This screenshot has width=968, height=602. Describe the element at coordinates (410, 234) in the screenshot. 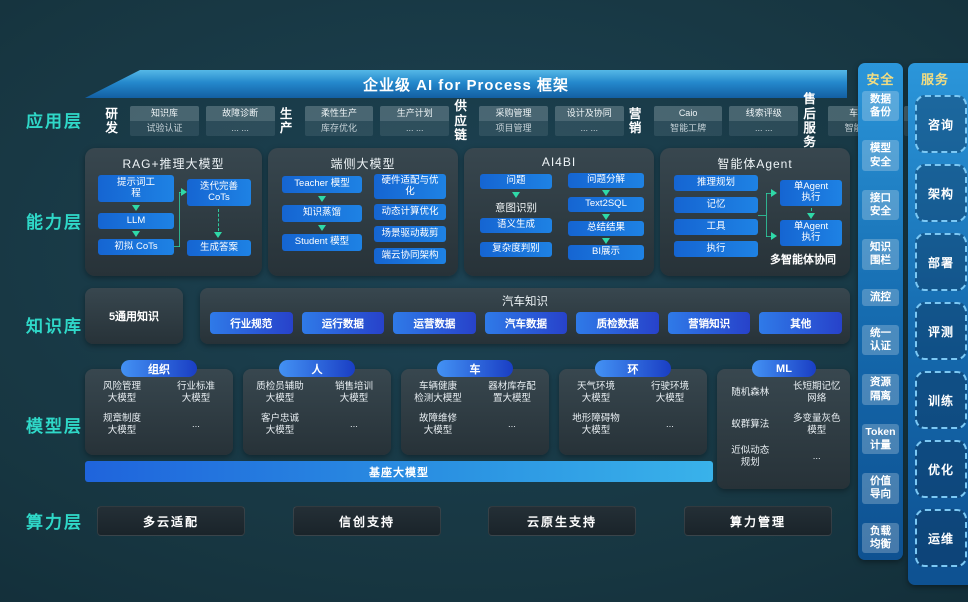

I see `node-scene-driven-pruning: 场景驱动裁剪` at that location.